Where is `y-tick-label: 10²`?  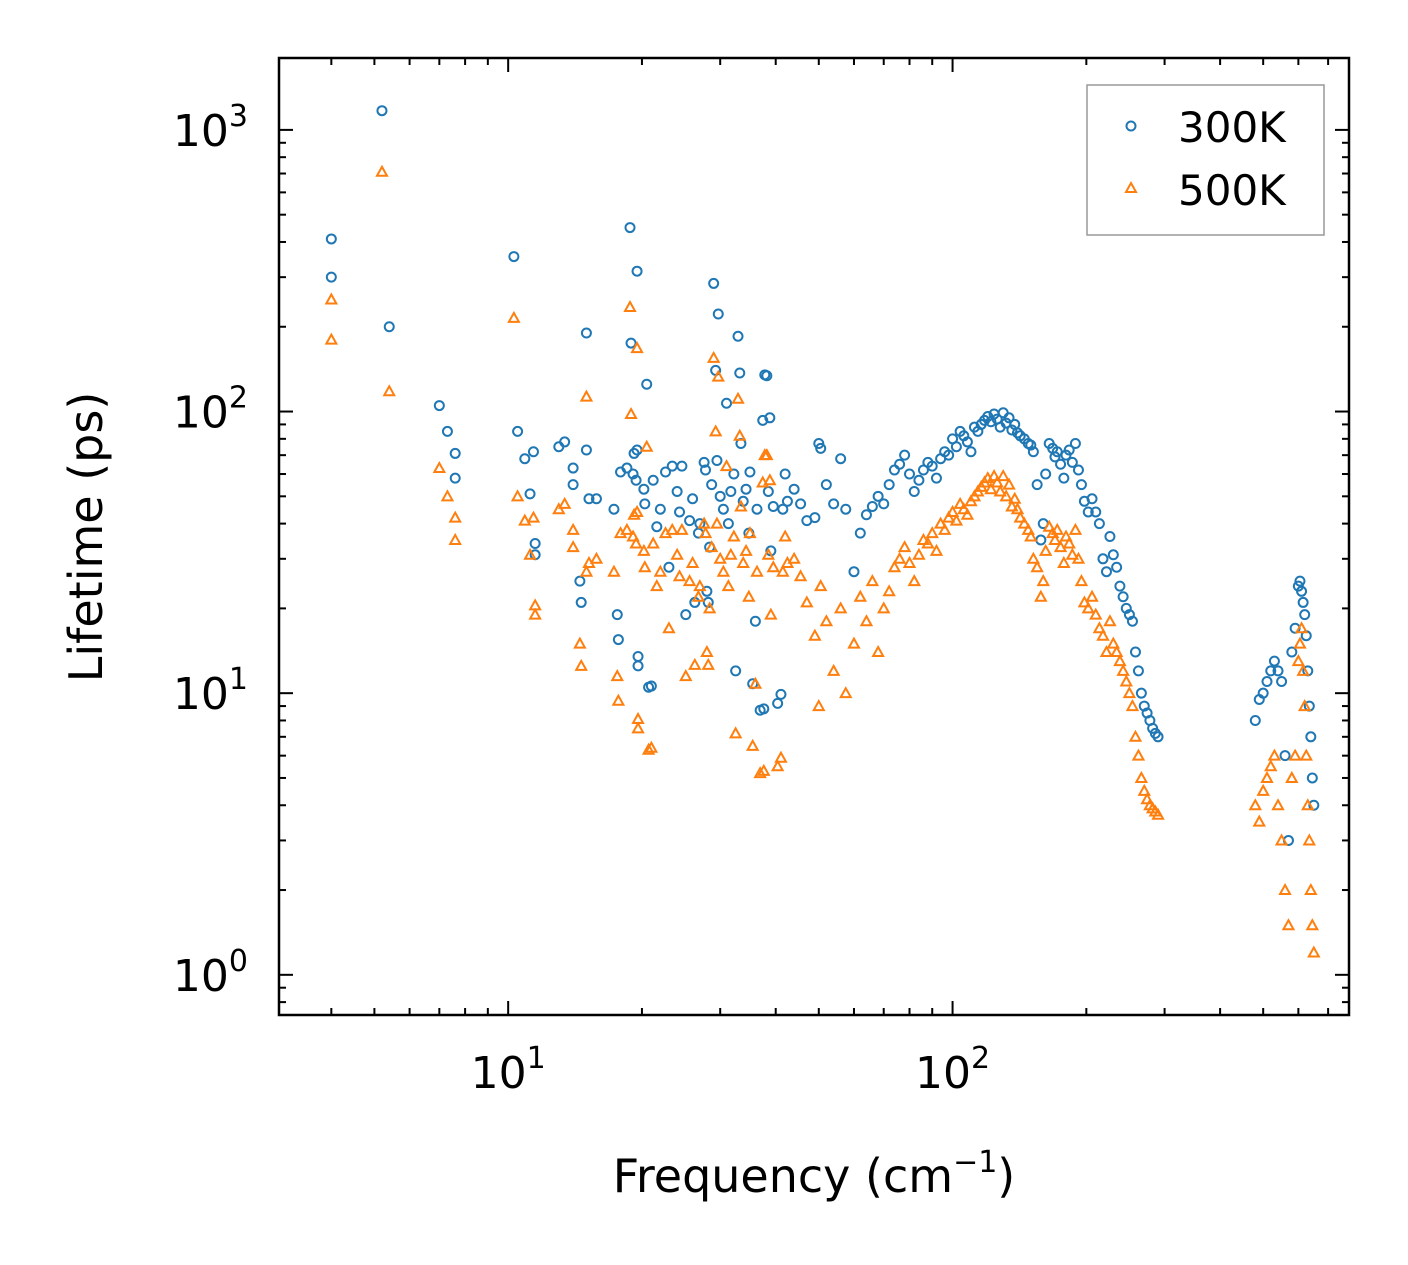
y-tick-label: 10² is located at coordinates (210, 410).